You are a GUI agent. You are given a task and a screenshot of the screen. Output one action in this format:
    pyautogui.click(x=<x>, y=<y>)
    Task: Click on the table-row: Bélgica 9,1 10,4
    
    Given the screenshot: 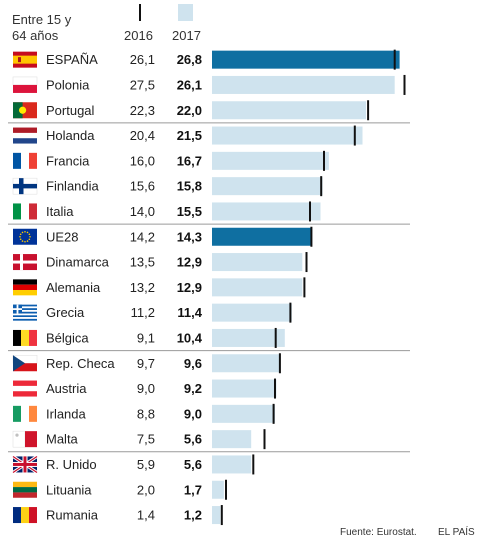 What is the action you would take?
    pyautogui.click(x=149, y=338)
    